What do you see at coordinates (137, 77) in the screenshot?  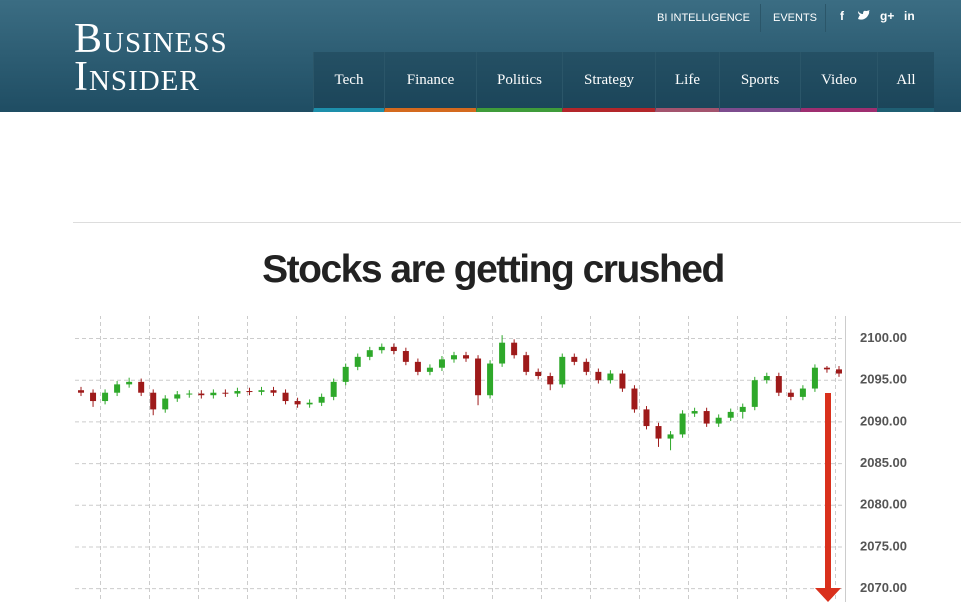 I see `logo-line: Insider` at bounding box center [137, 77].